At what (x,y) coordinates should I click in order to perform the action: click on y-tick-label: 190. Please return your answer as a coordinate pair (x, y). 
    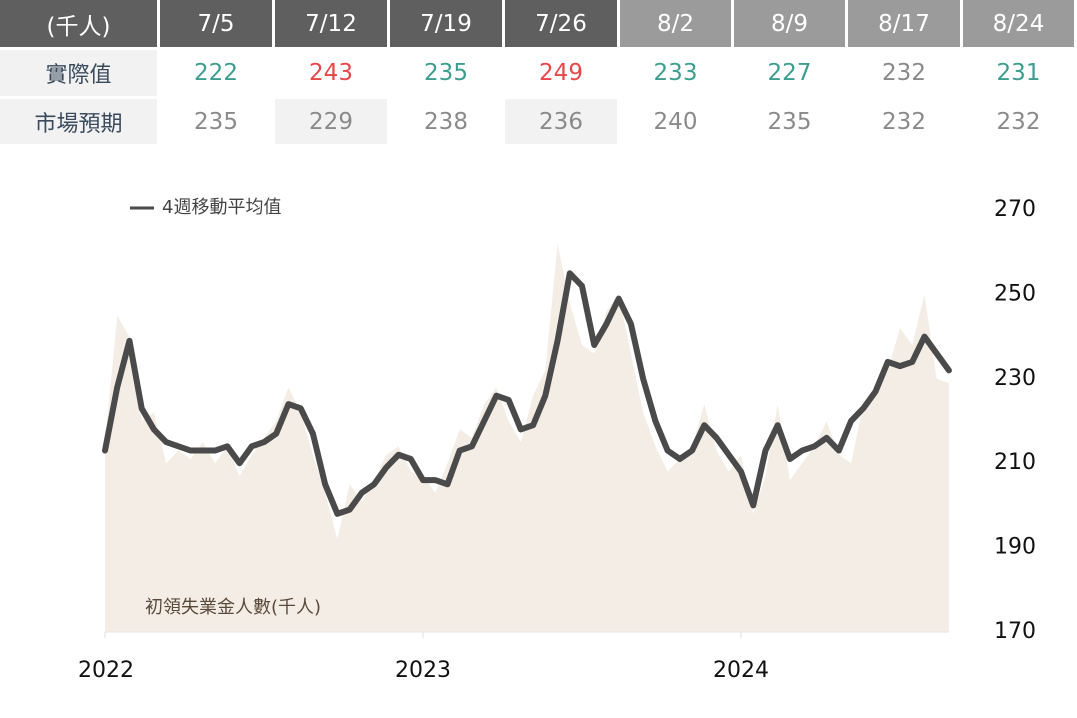
    Looking at the image, I should click on (1015, 547).